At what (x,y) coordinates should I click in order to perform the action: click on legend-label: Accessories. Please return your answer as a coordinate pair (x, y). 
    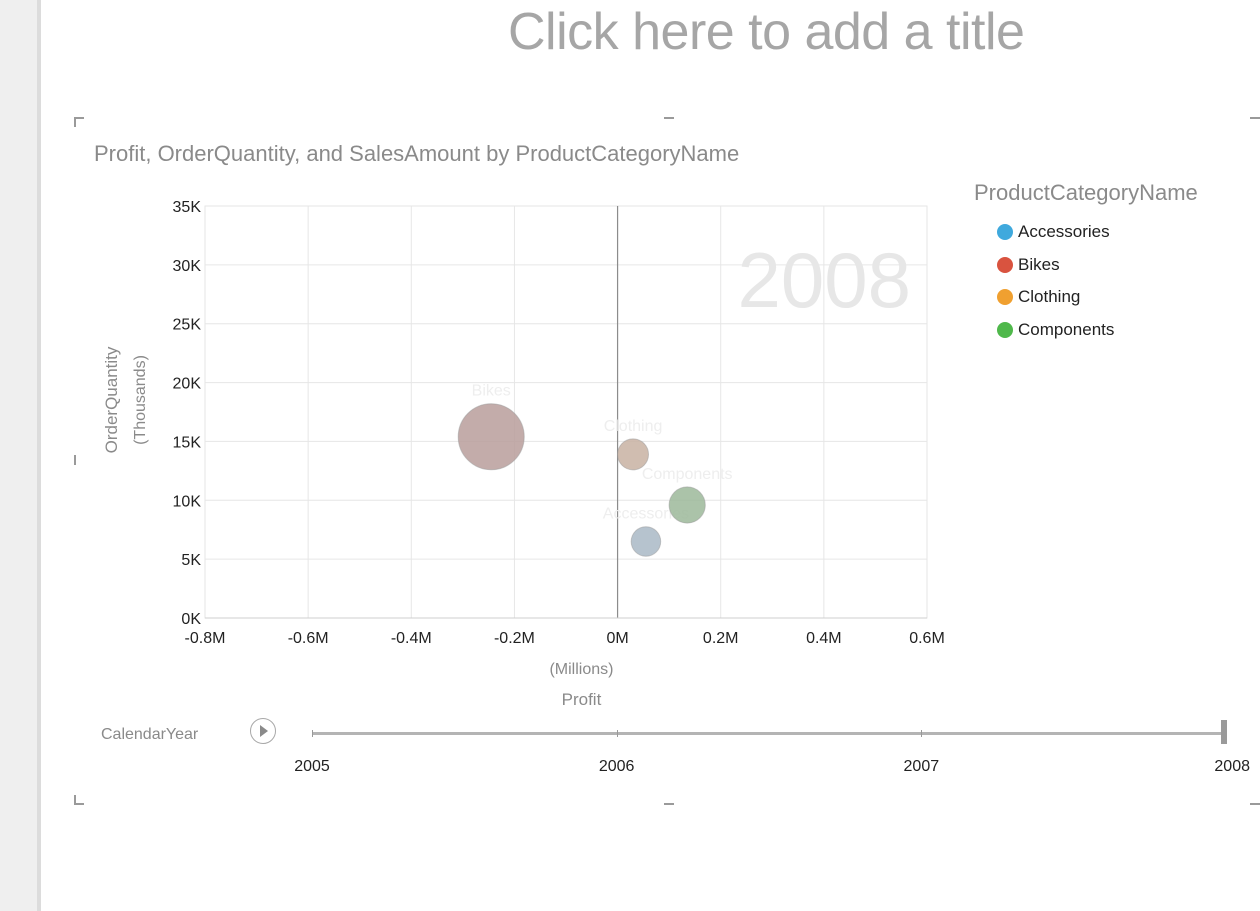
    Looking at the image, I should click on (1064, 231).